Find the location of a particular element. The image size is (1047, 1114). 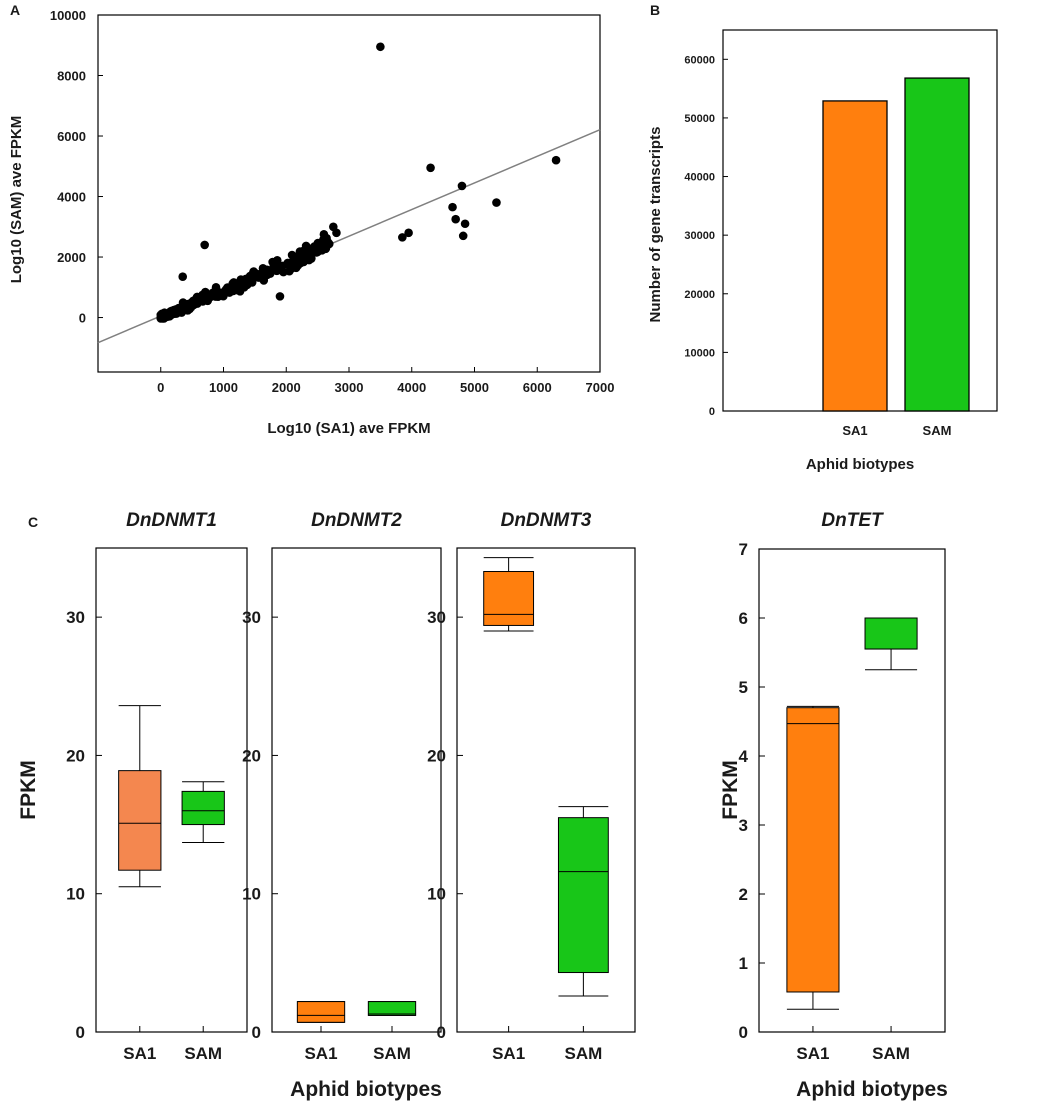

box-x-axis-label-middle: Aphid biotypes is located at coordinates (366, 1089).